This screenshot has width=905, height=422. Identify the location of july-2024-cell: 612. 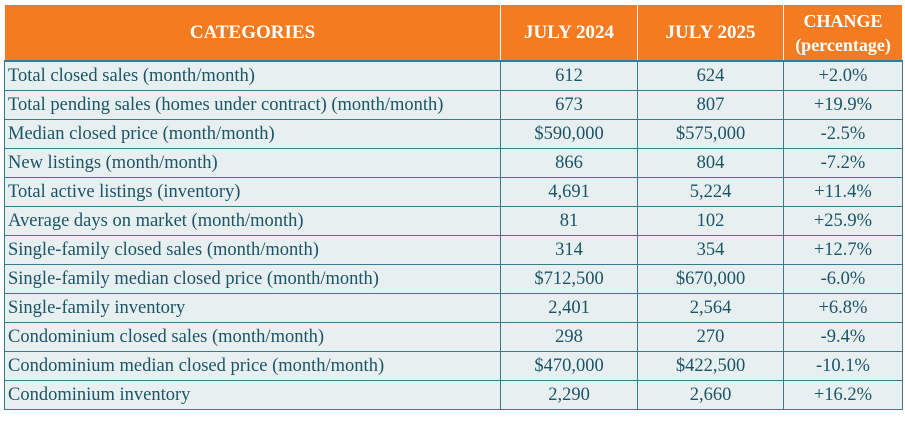
(569, 75).